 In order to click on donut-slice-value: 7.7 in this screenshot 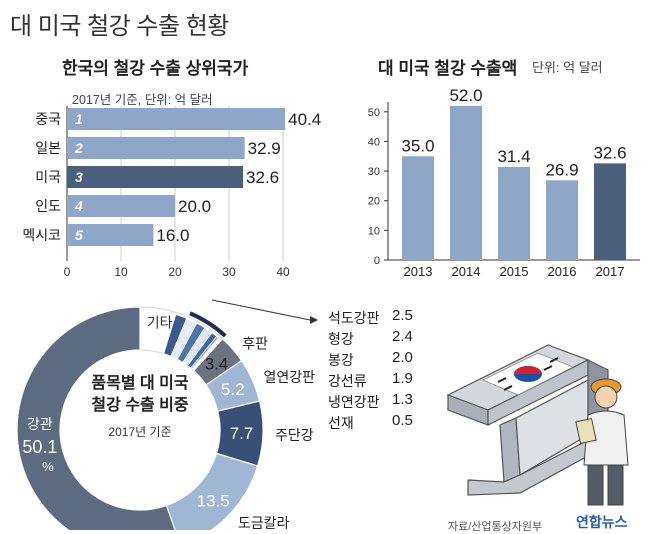, I will do `click(242, 433)`.